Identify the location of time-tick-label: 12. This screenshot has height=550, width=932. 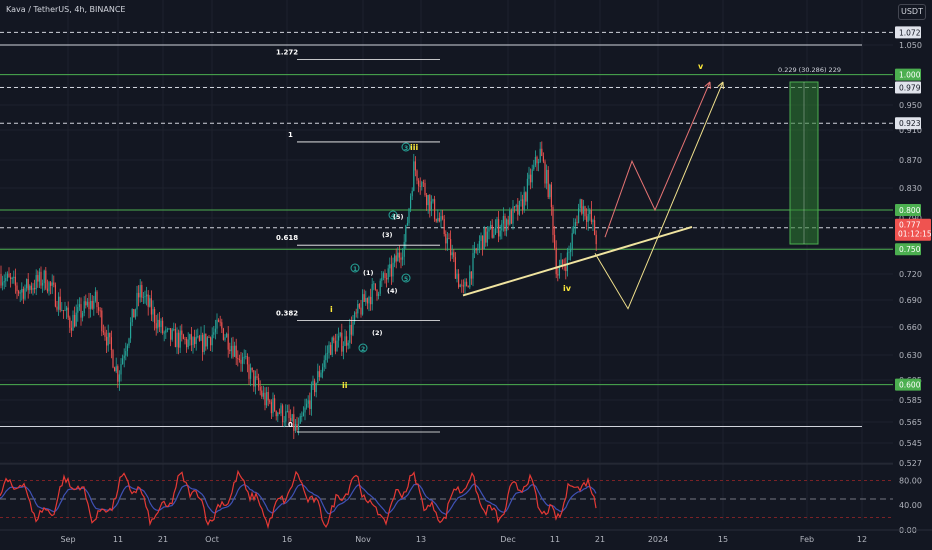
(862, 539).